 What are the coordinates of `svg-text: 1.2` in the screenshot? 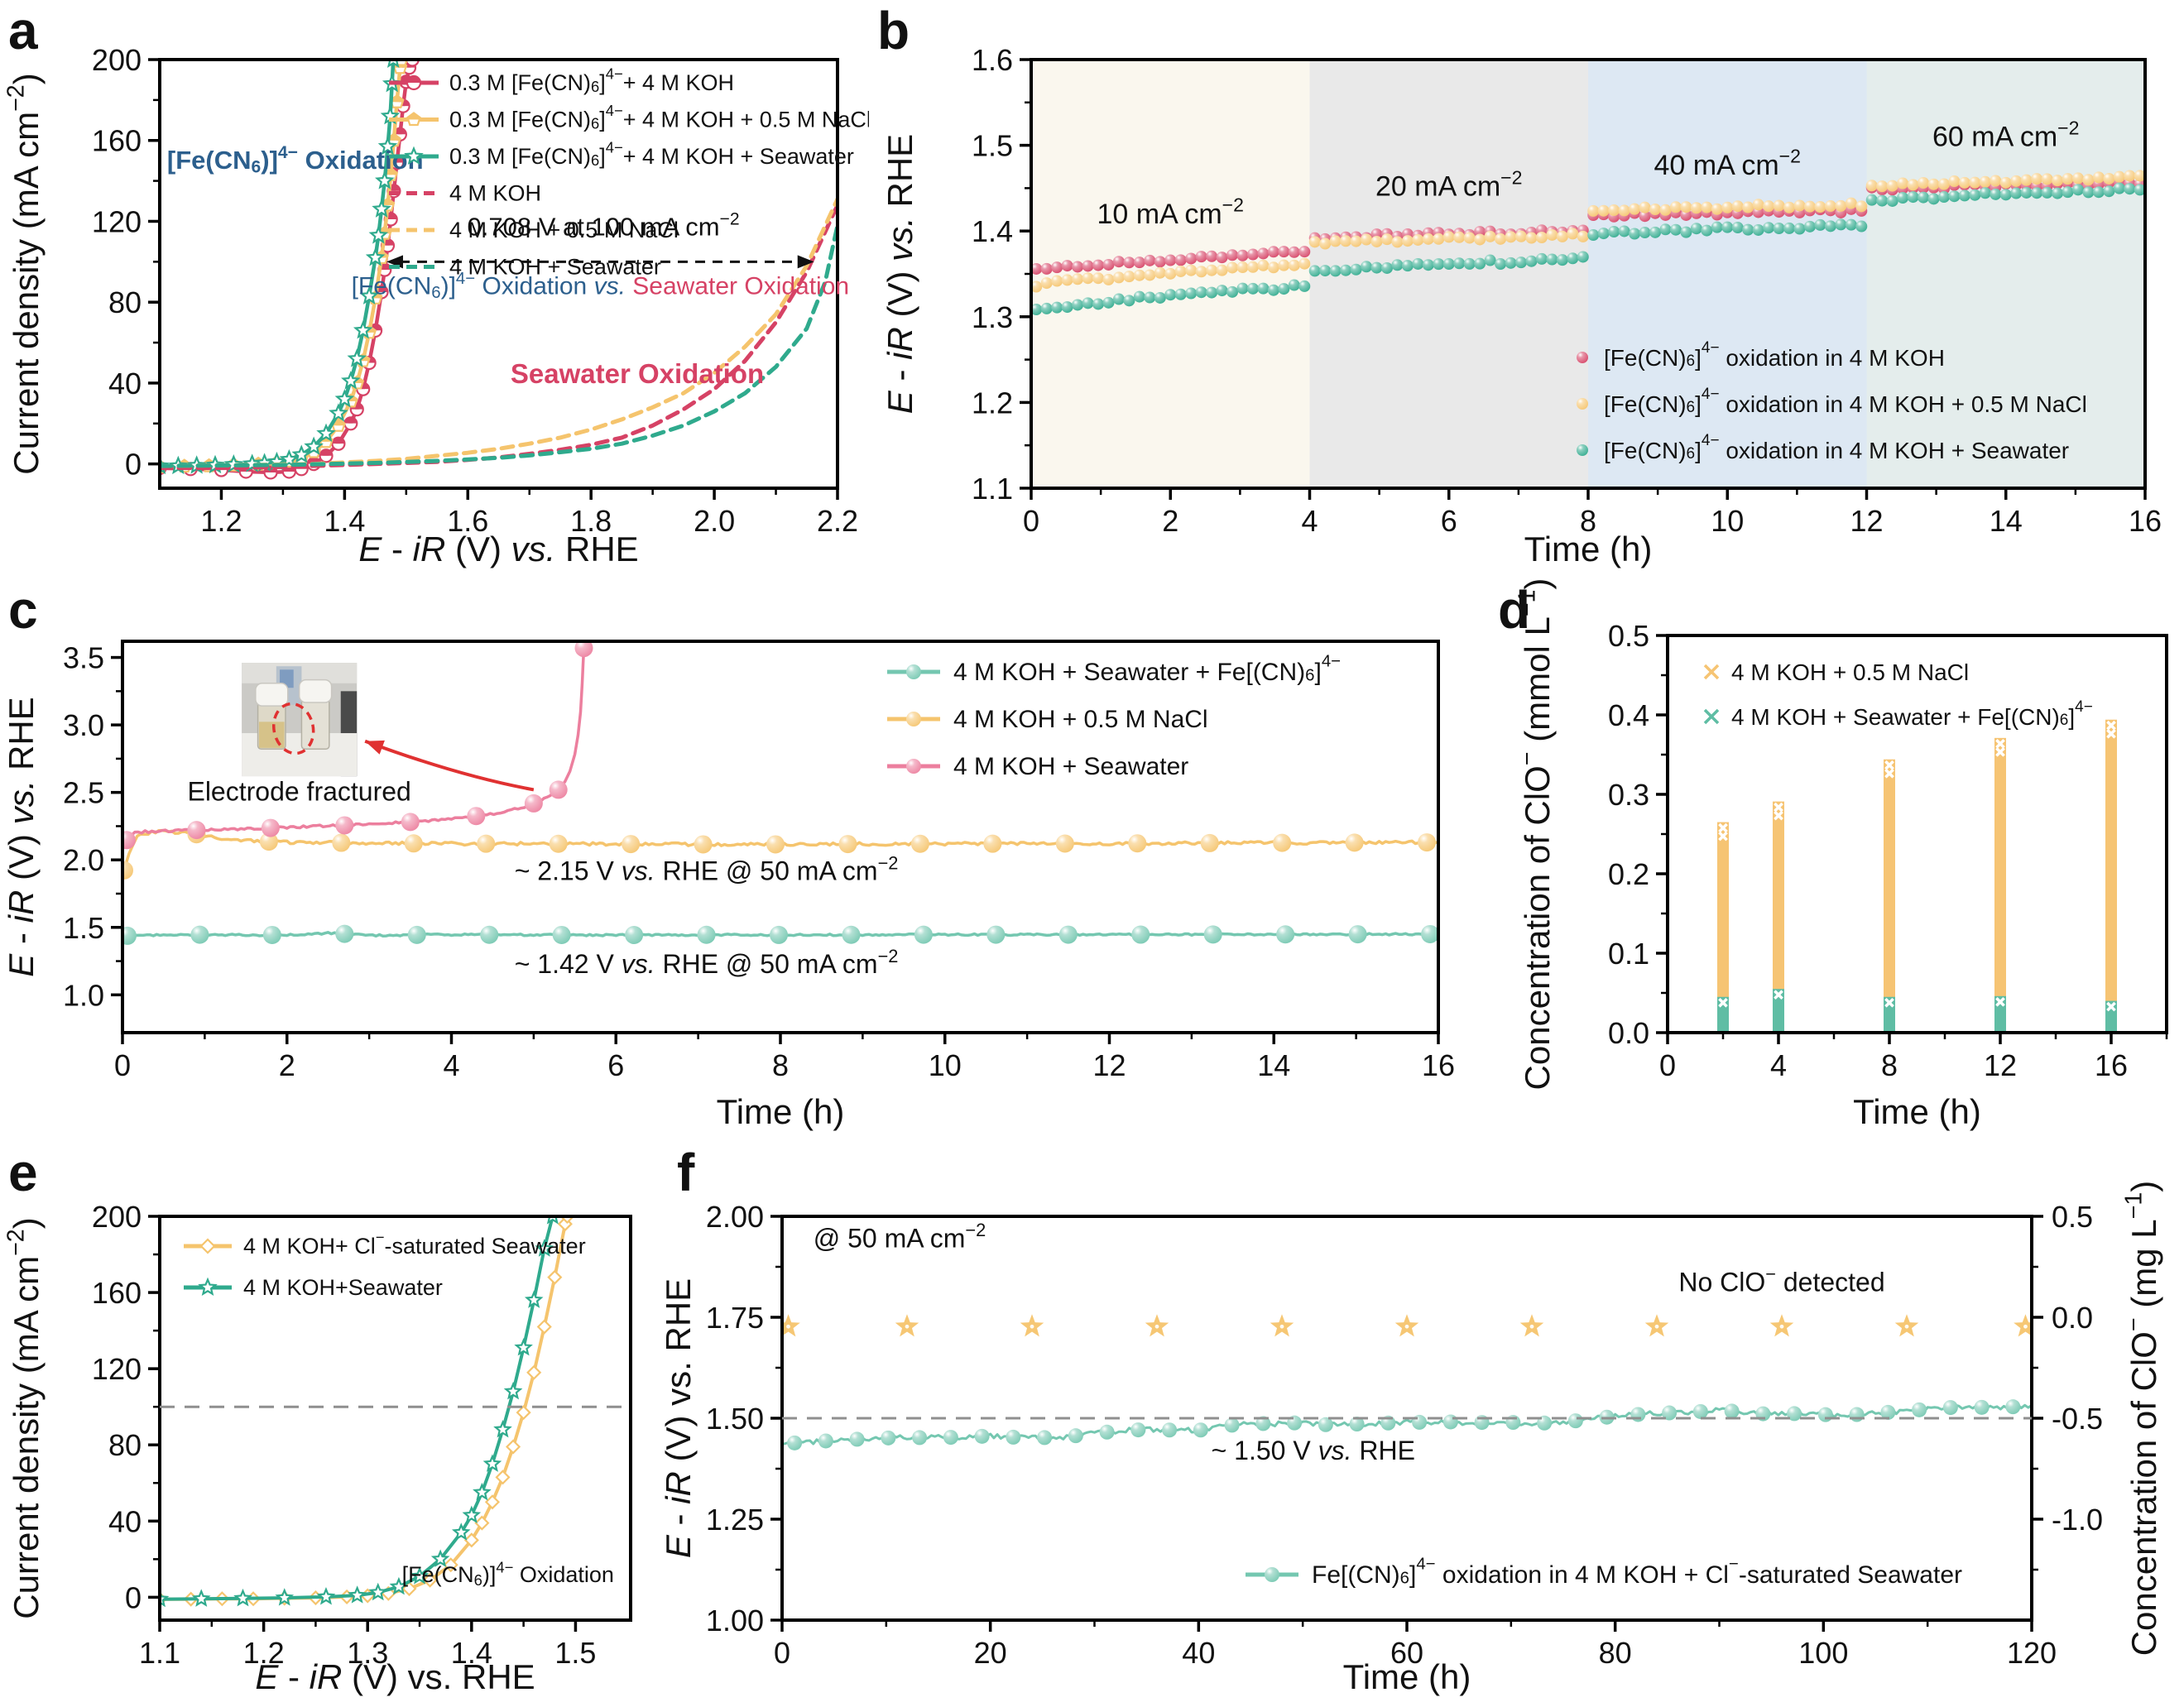 It's located at (221, 521).